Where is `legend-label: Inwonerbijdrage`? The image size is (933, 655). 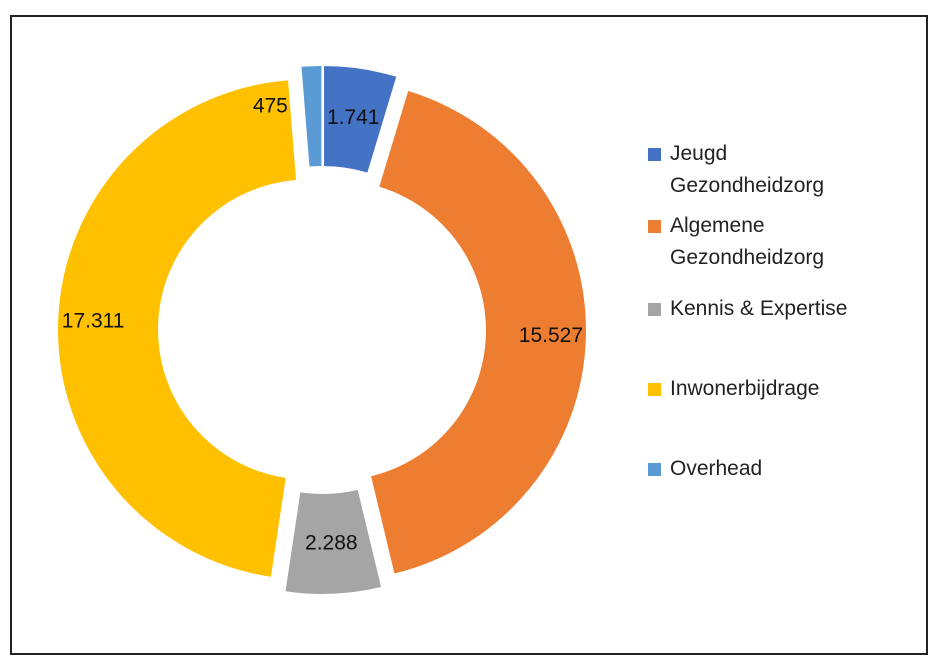
legend-label: Inwonerbijdrage is located at coordinates (745, 388).